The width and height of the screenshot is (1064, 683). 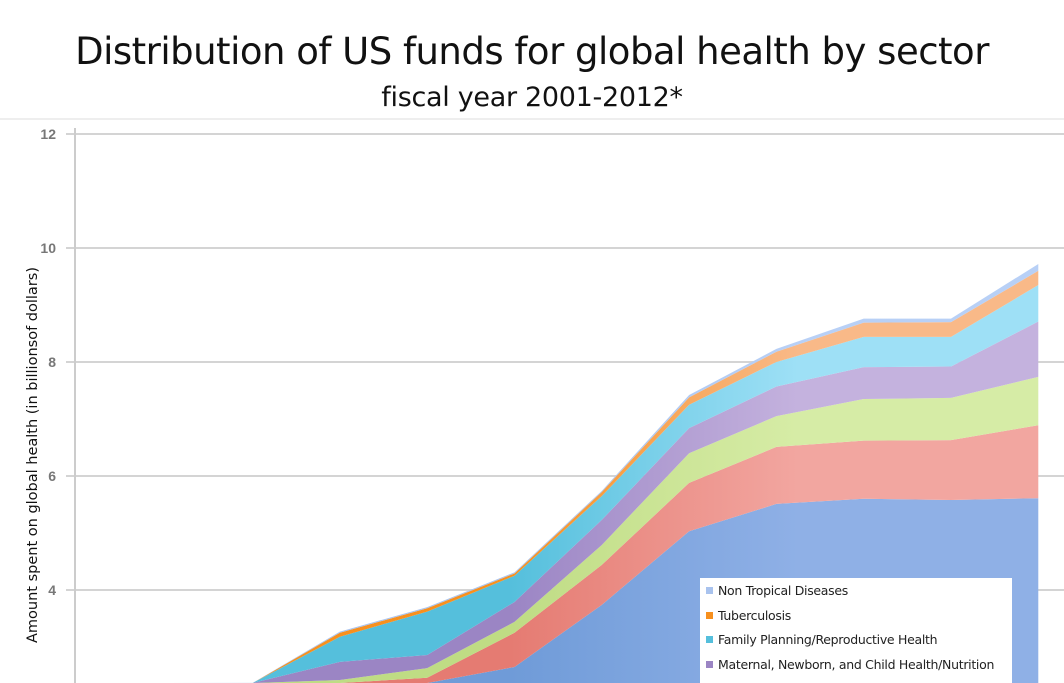 I want to click on legend-item-family-planning: Family Planning/Reproductive Health, so click(x=822, y=639).